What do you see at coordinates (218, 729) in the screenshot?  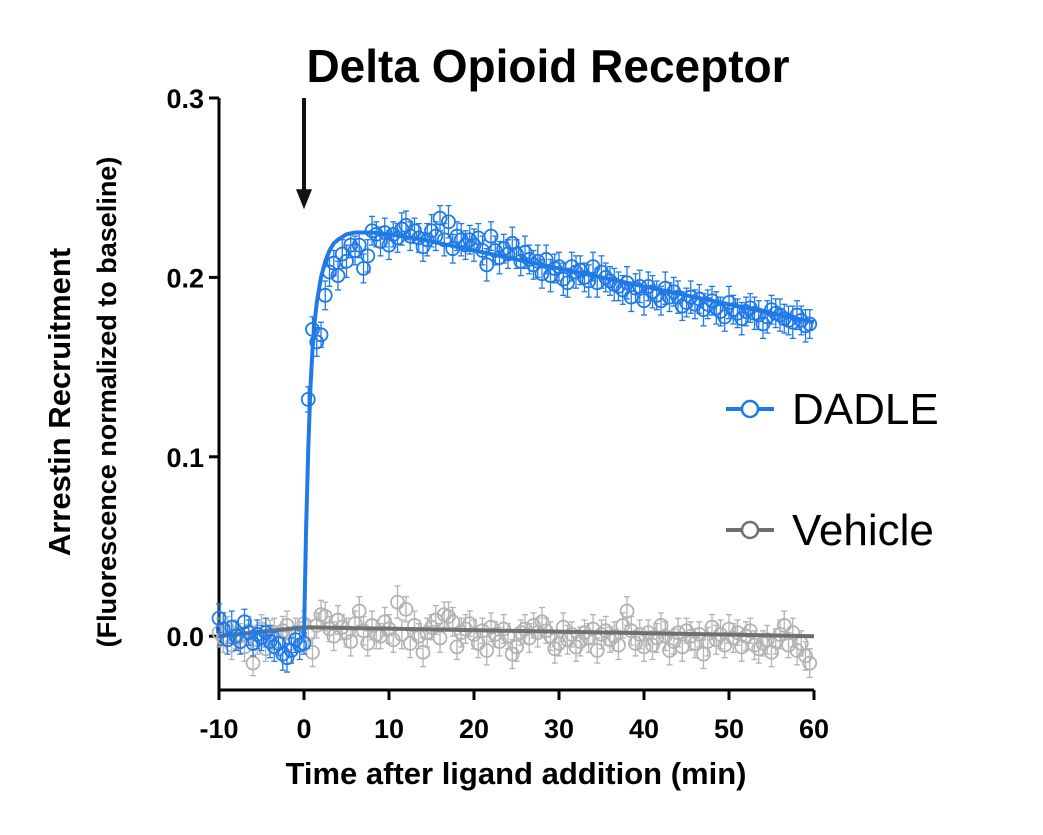 I see `x-tick-label: -10` at bounding box center [218, 729].